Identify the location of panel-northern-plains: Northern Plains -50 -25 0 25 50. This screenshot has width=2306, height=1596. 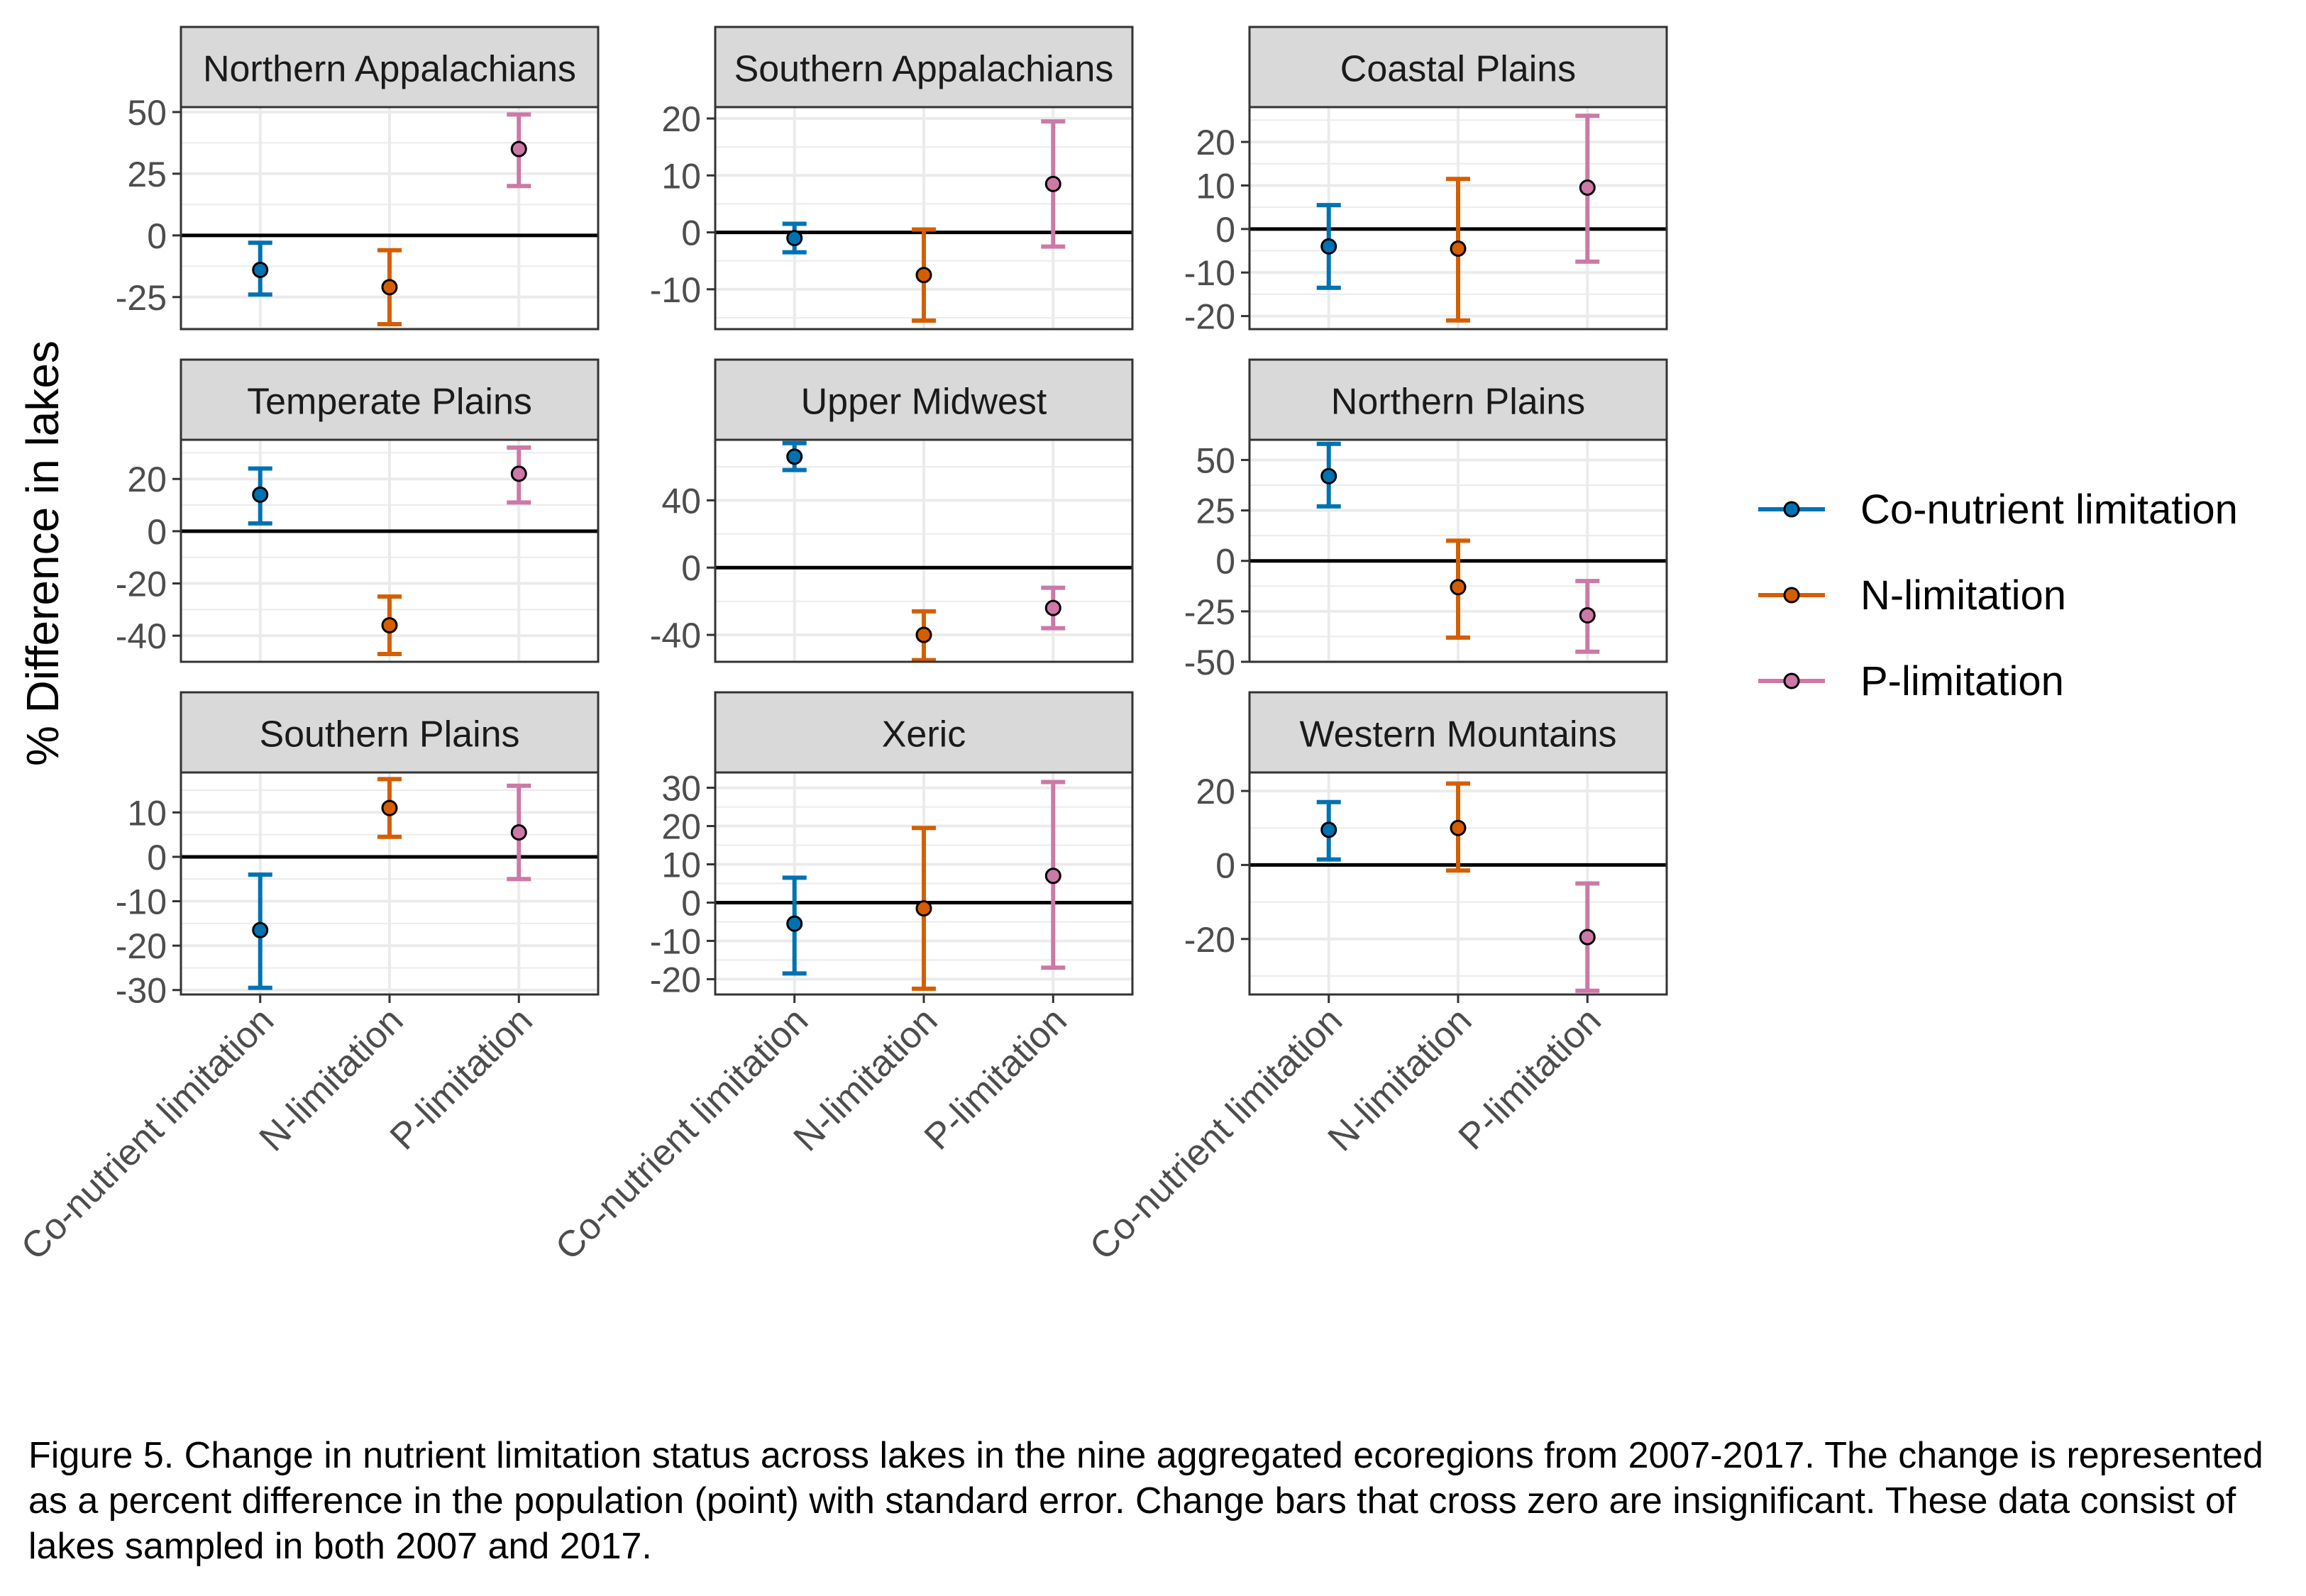
(1426, 520).